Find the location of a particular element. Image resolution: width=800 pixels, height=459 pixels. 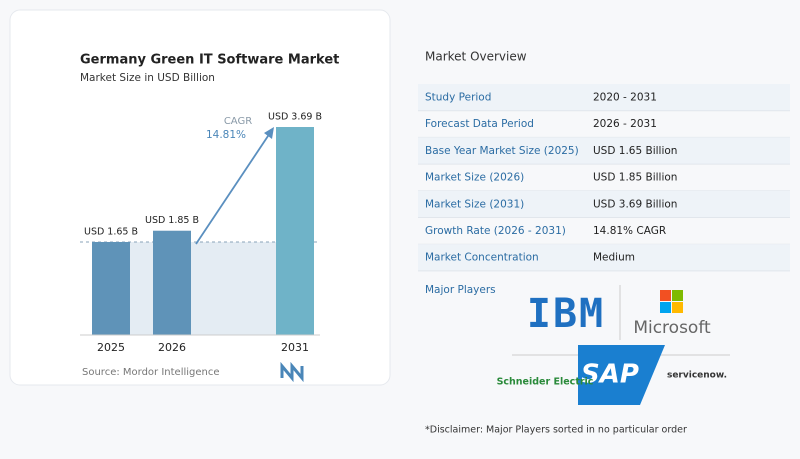

row-value: 2020 - 2031 is located at coordinates (625, 98).